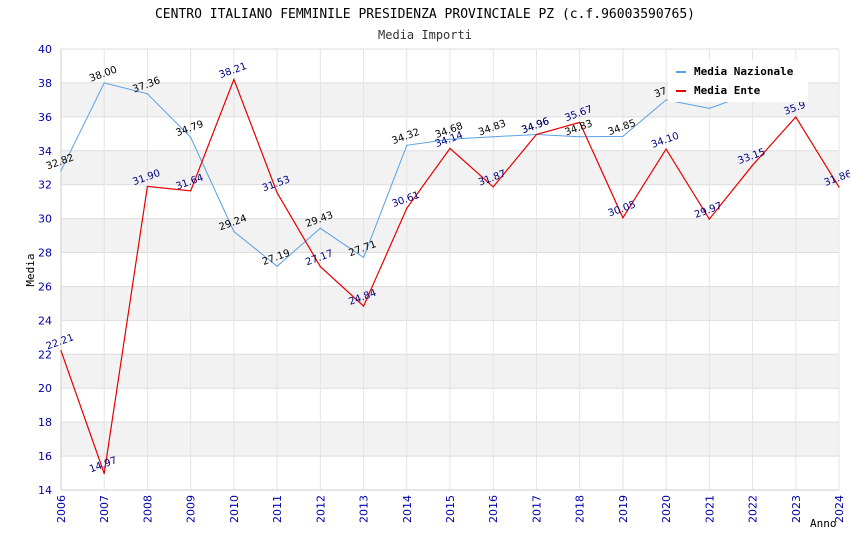  What do you see at coordinates (666, 509) in the screenshot?
I see `x-tick-label: 2020` at bounding box center [666, 509].